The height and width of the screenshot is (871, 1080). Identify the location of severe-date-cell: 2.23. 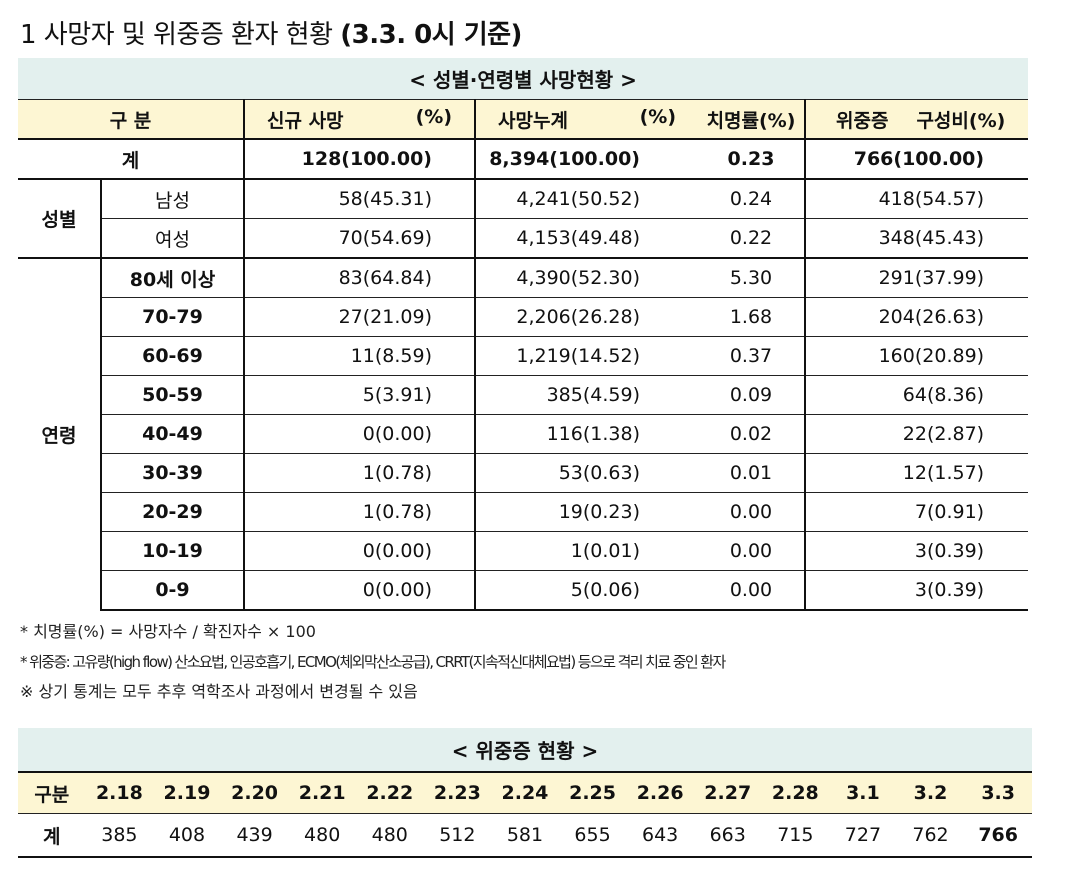
(457, 793).